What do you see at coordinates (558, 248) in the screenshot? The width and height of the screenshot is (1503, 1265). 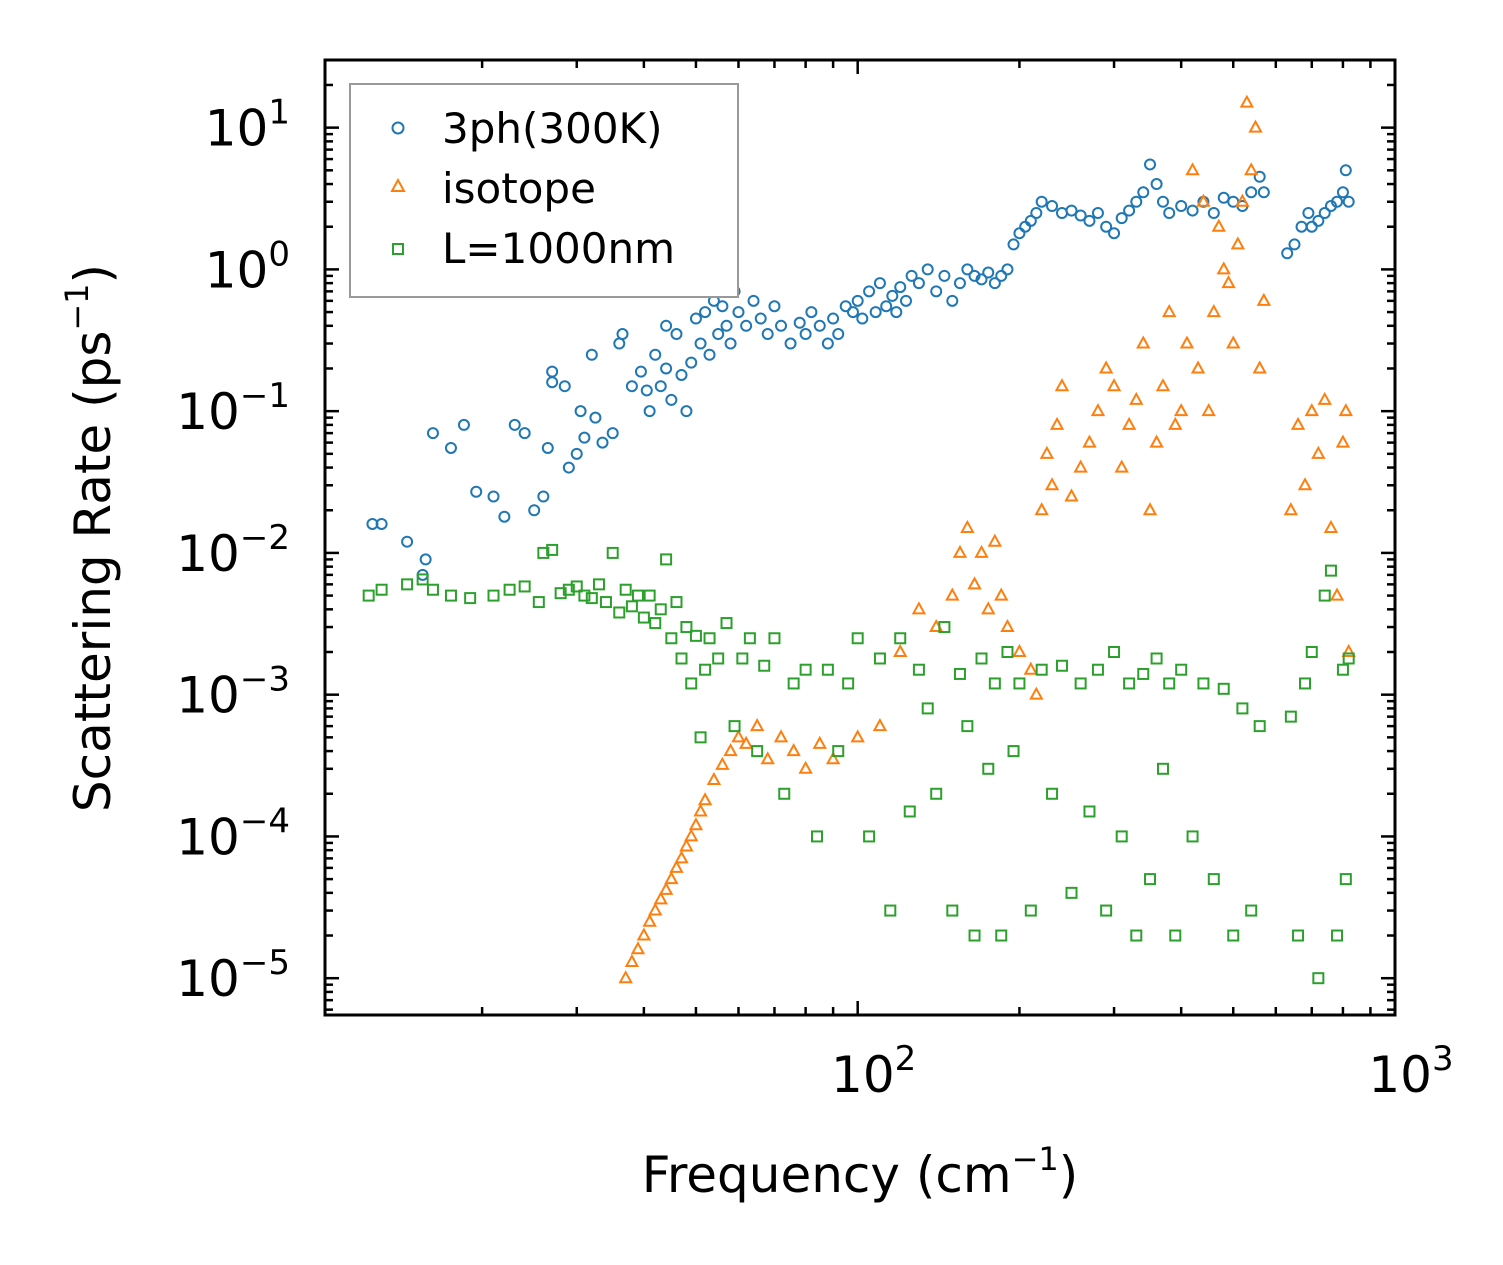 I see `legend-label-l1000nm: L=1000nm` at bounding box center [558, 248].